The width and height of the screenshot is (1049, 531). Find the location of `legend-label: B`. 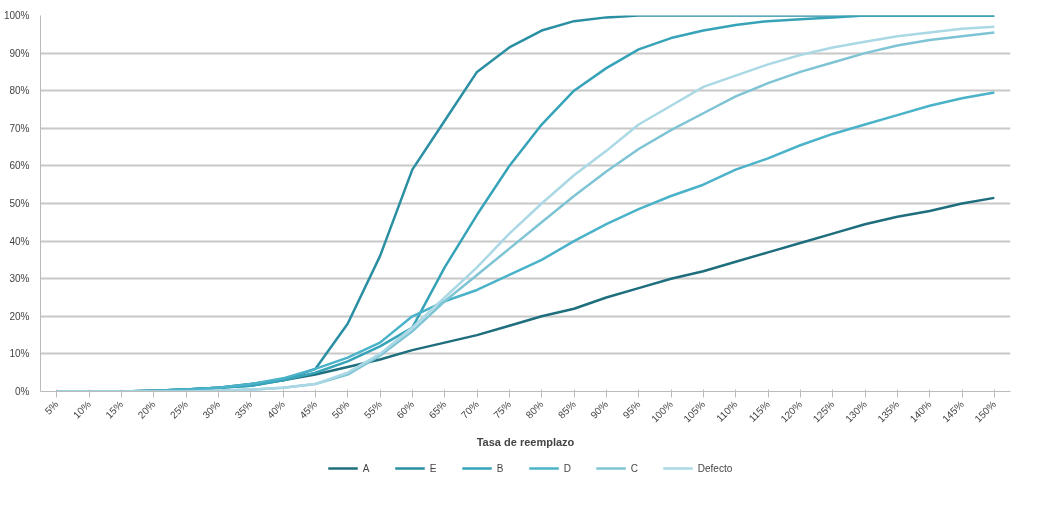

legend-label: B is located at coordinates (500, 468).